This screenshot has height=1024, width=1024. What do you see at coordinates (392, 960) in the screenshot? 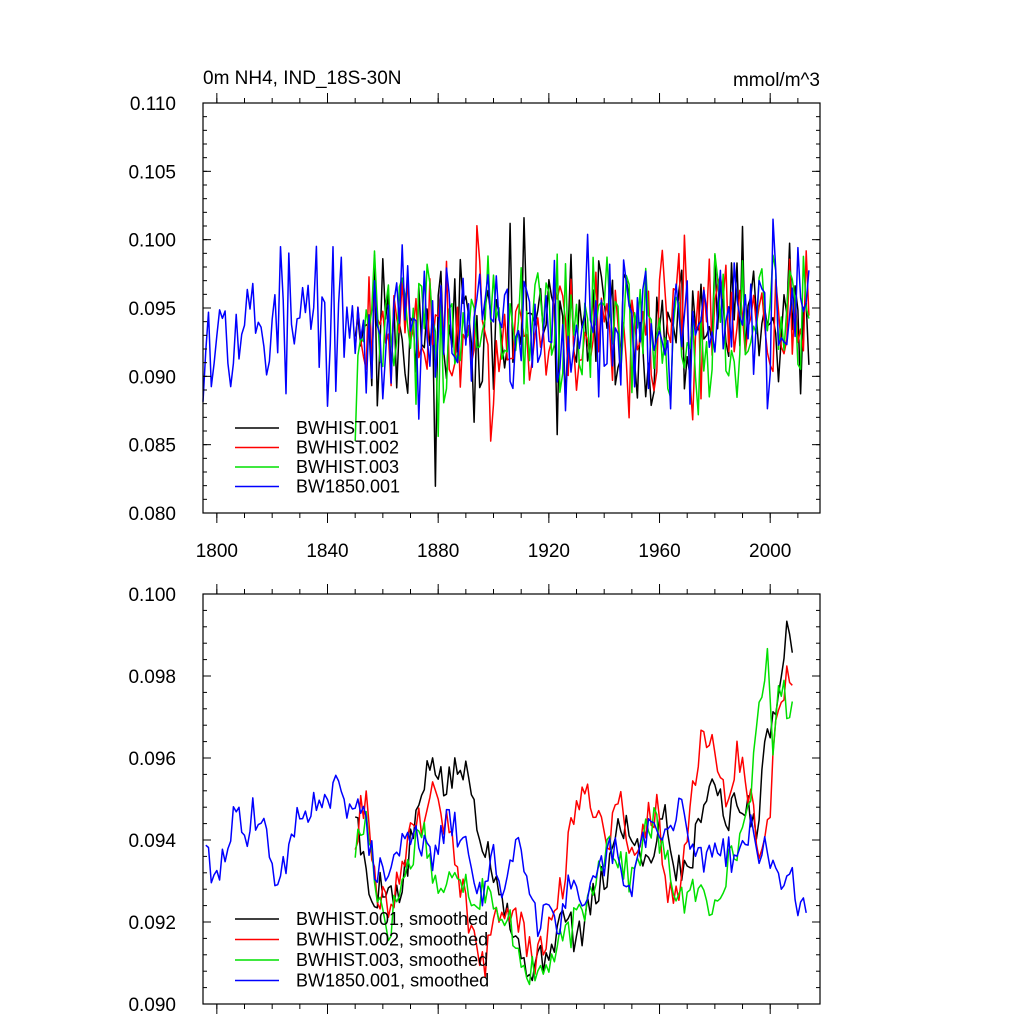
I see `legend-label: BWHIST.003, smoothed` at bounding box center [392, 960].